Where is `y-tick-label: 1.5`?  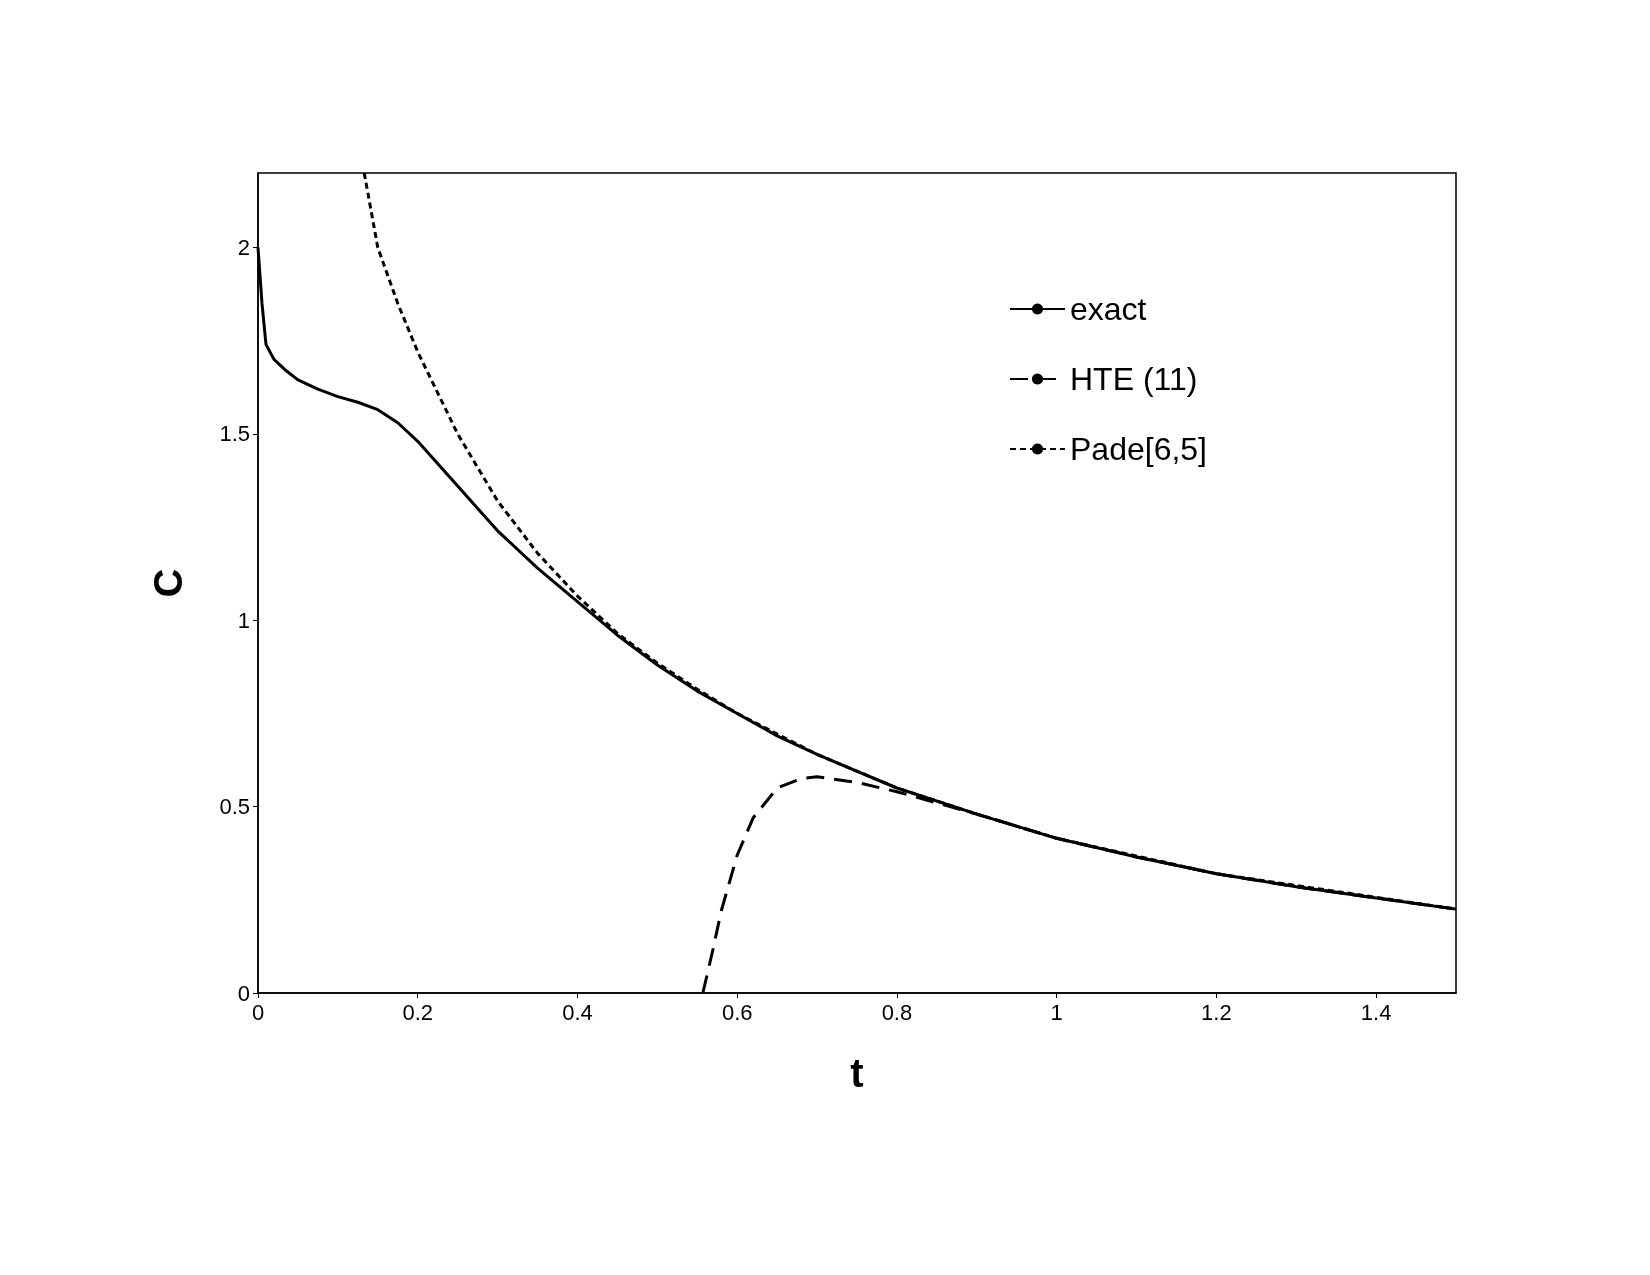 y-tick-label: 1.5 is located at coordinates (234, 434).